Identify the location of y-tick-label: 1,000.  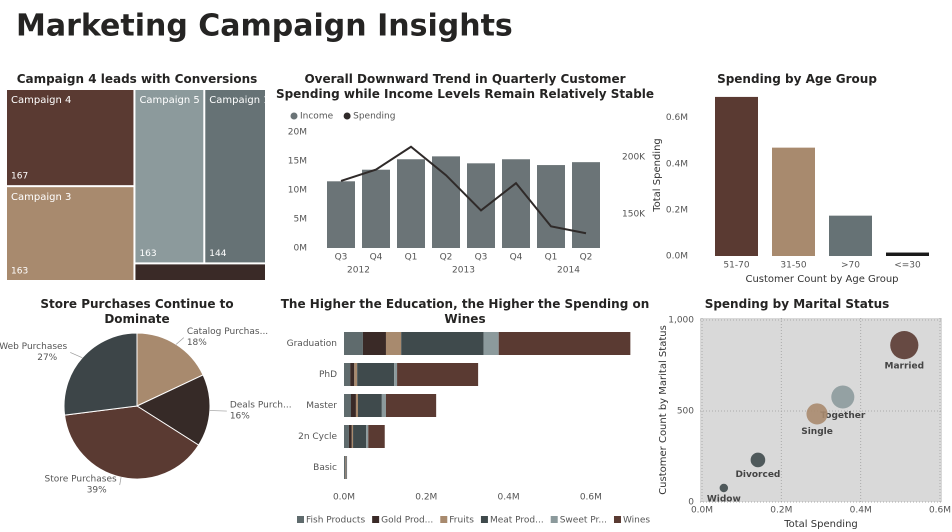
(681, 321).